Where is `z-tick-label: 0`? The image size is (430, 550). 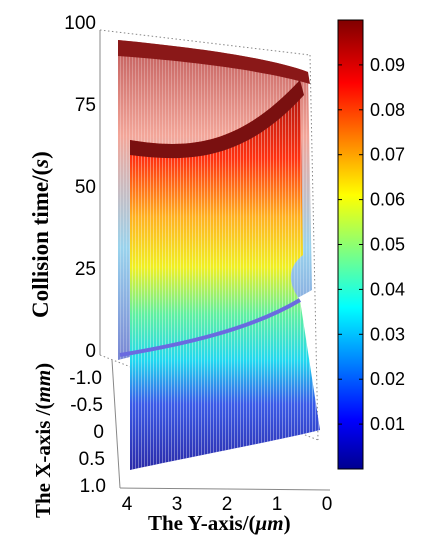 z-tick-label: 0 is located at coordinates (90, 351).